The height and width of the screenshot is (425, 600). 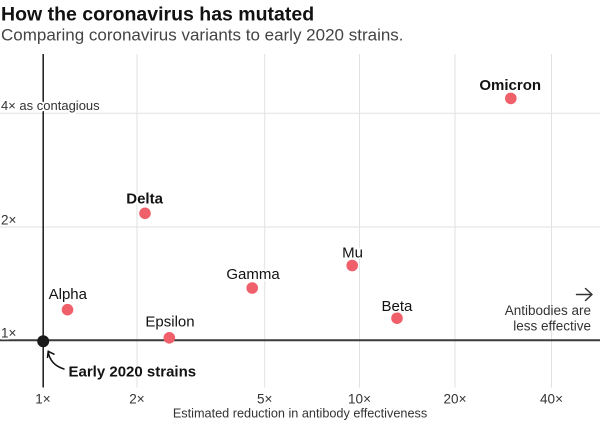 What do you see at coordinates (133, 372) in the screenshot?
I see `svg-text: Early 2020 strains` at bounding box center [133, 372].